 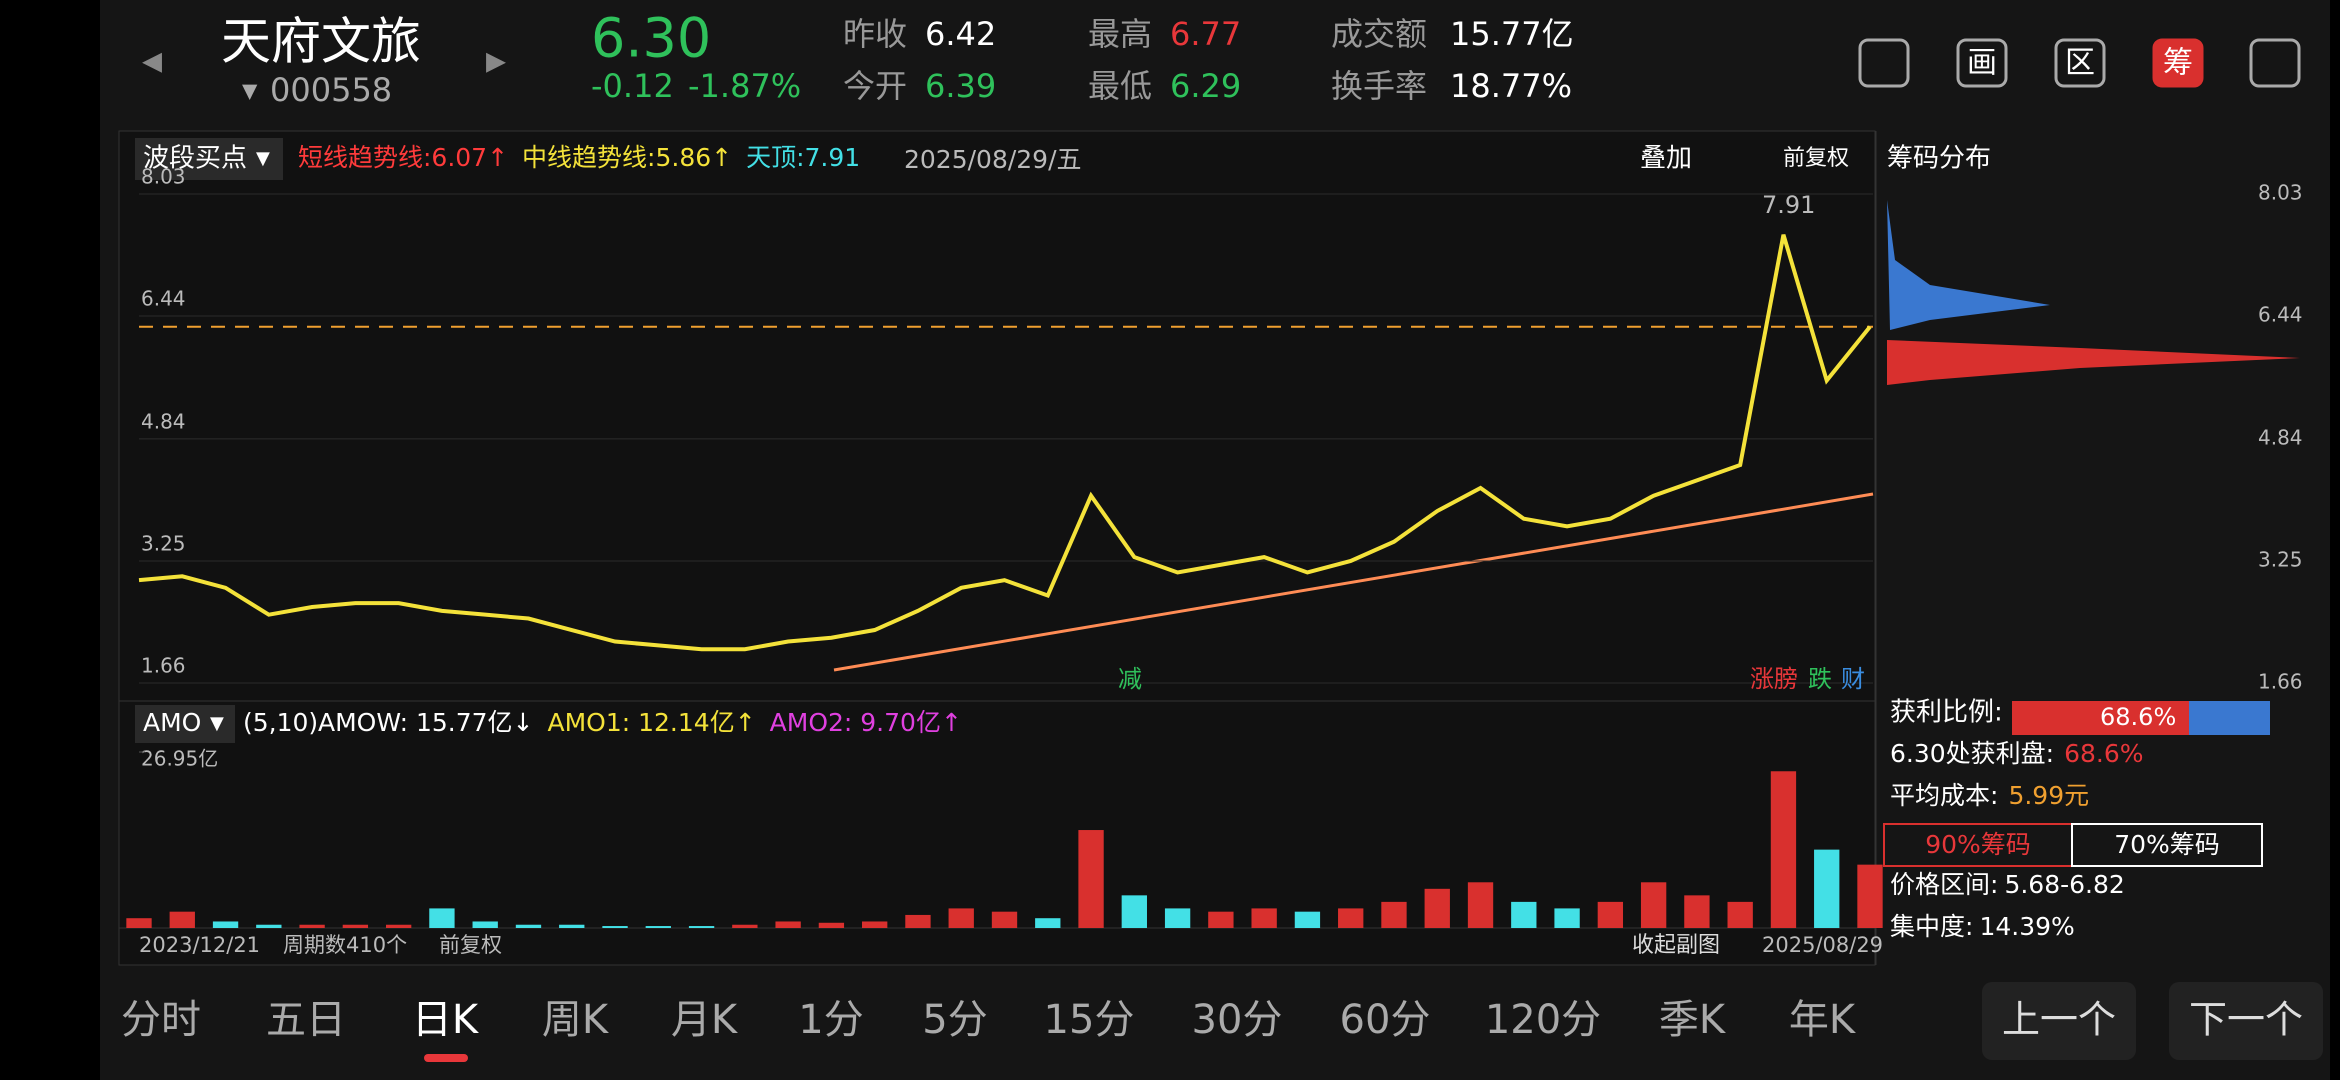 What do you see at coordinates (2167, 845) in the screenshot?
I see `chip-button` at bounding box center [2167, 845].